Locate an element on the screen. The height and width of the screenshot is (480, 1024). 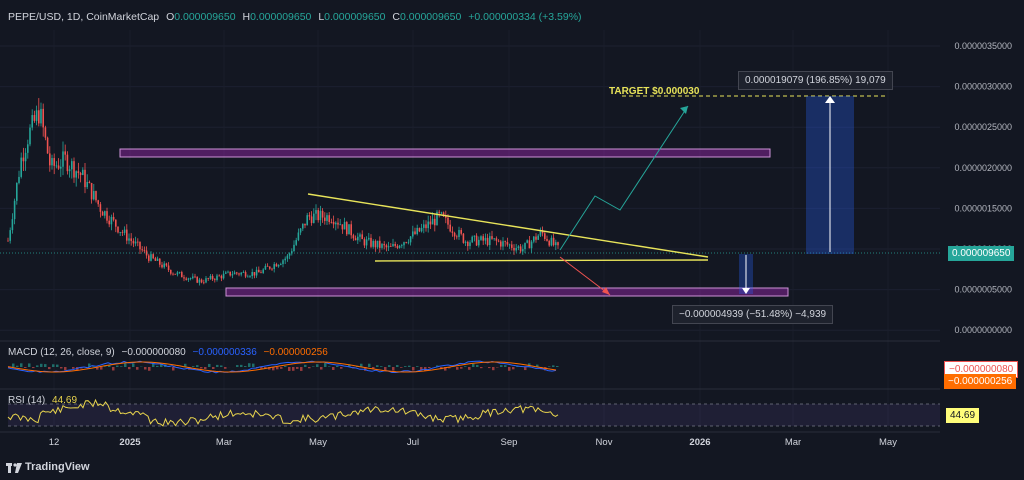
macd-hist-value: −0.000000256 is located at coordinates (295, 352).